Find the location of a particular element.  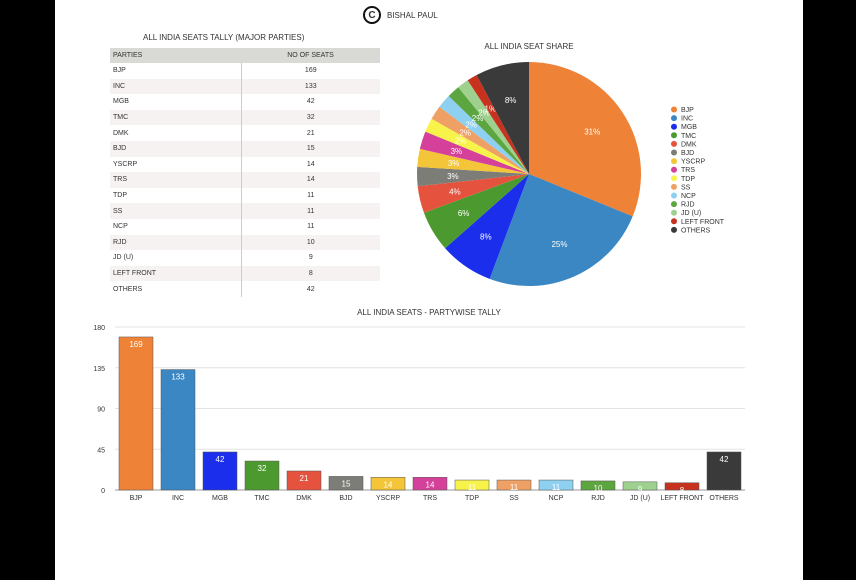

legend-label: JD (U) is located at coordinates (691, 213).